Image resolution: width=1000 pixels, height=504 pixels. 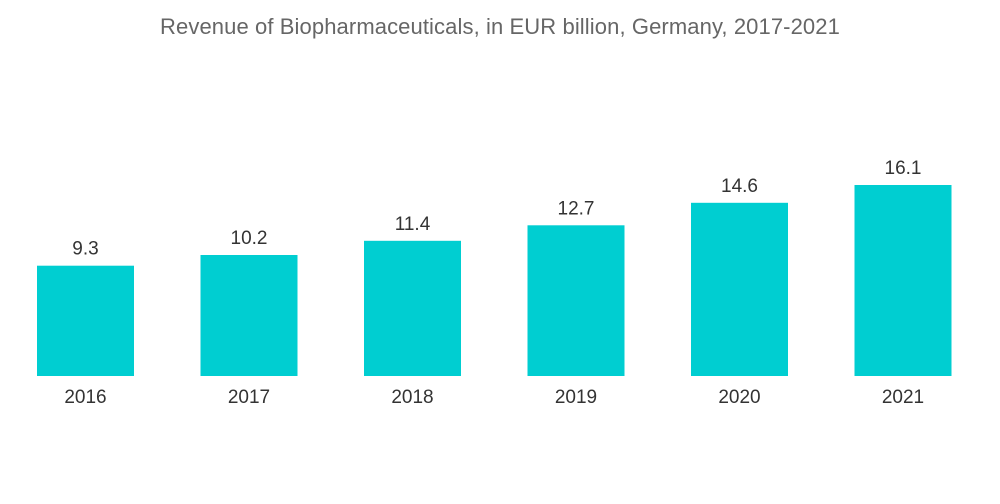 What do you see at coordinates (249, 238) in the screenshot?
I see `value-label-2017: 10.2` at bounding box center [249, 238].